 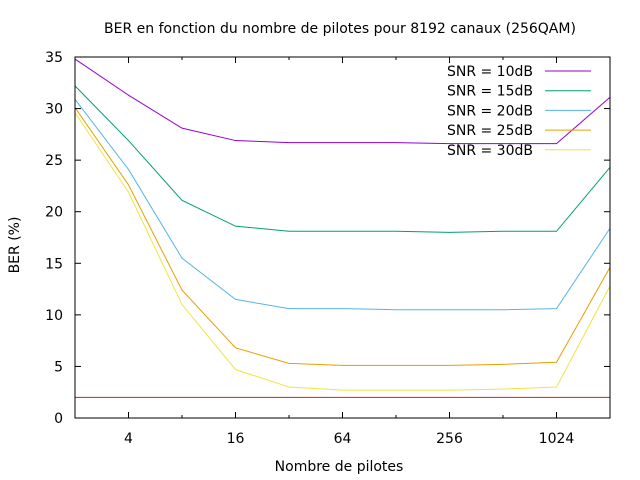 I want to click on x-tick-label: 4, so click(x=128, y=439).